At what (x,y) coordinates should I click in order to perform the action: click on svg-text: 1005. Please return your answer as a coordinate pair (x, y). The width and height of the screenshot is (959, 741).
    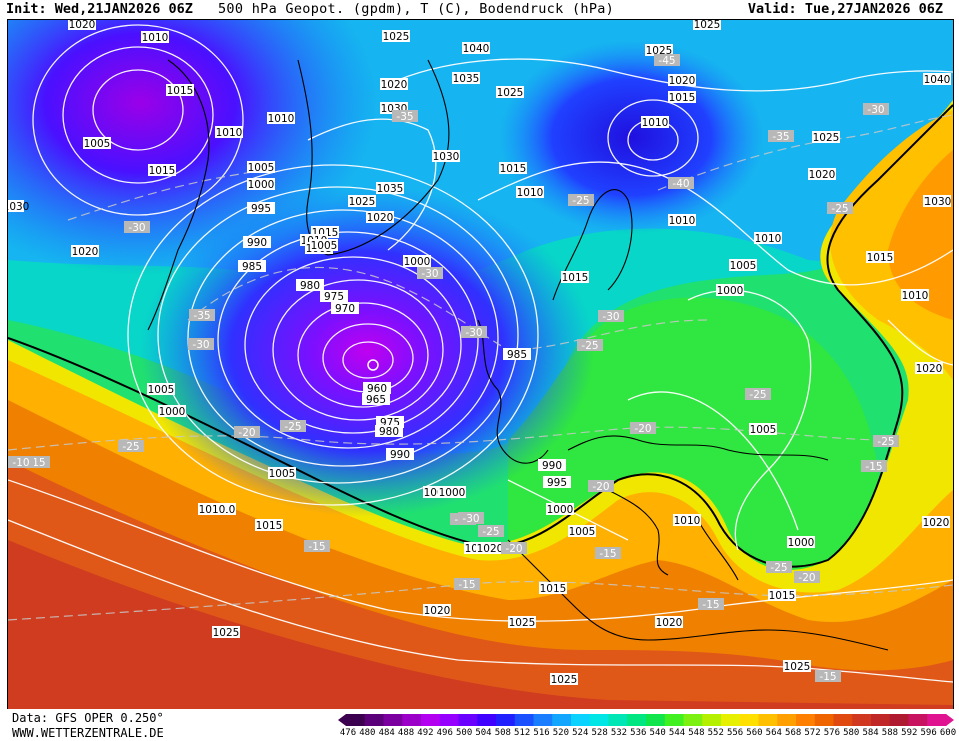
    Looking at the image, I should click on (763, 430).